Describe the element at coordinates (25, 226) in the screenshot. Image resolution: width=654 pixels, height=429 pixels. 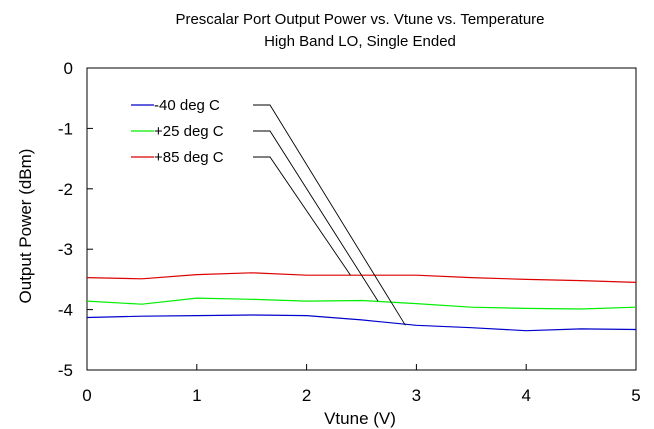
I see `y-axis-label: Output Power (dBm)` at that location.